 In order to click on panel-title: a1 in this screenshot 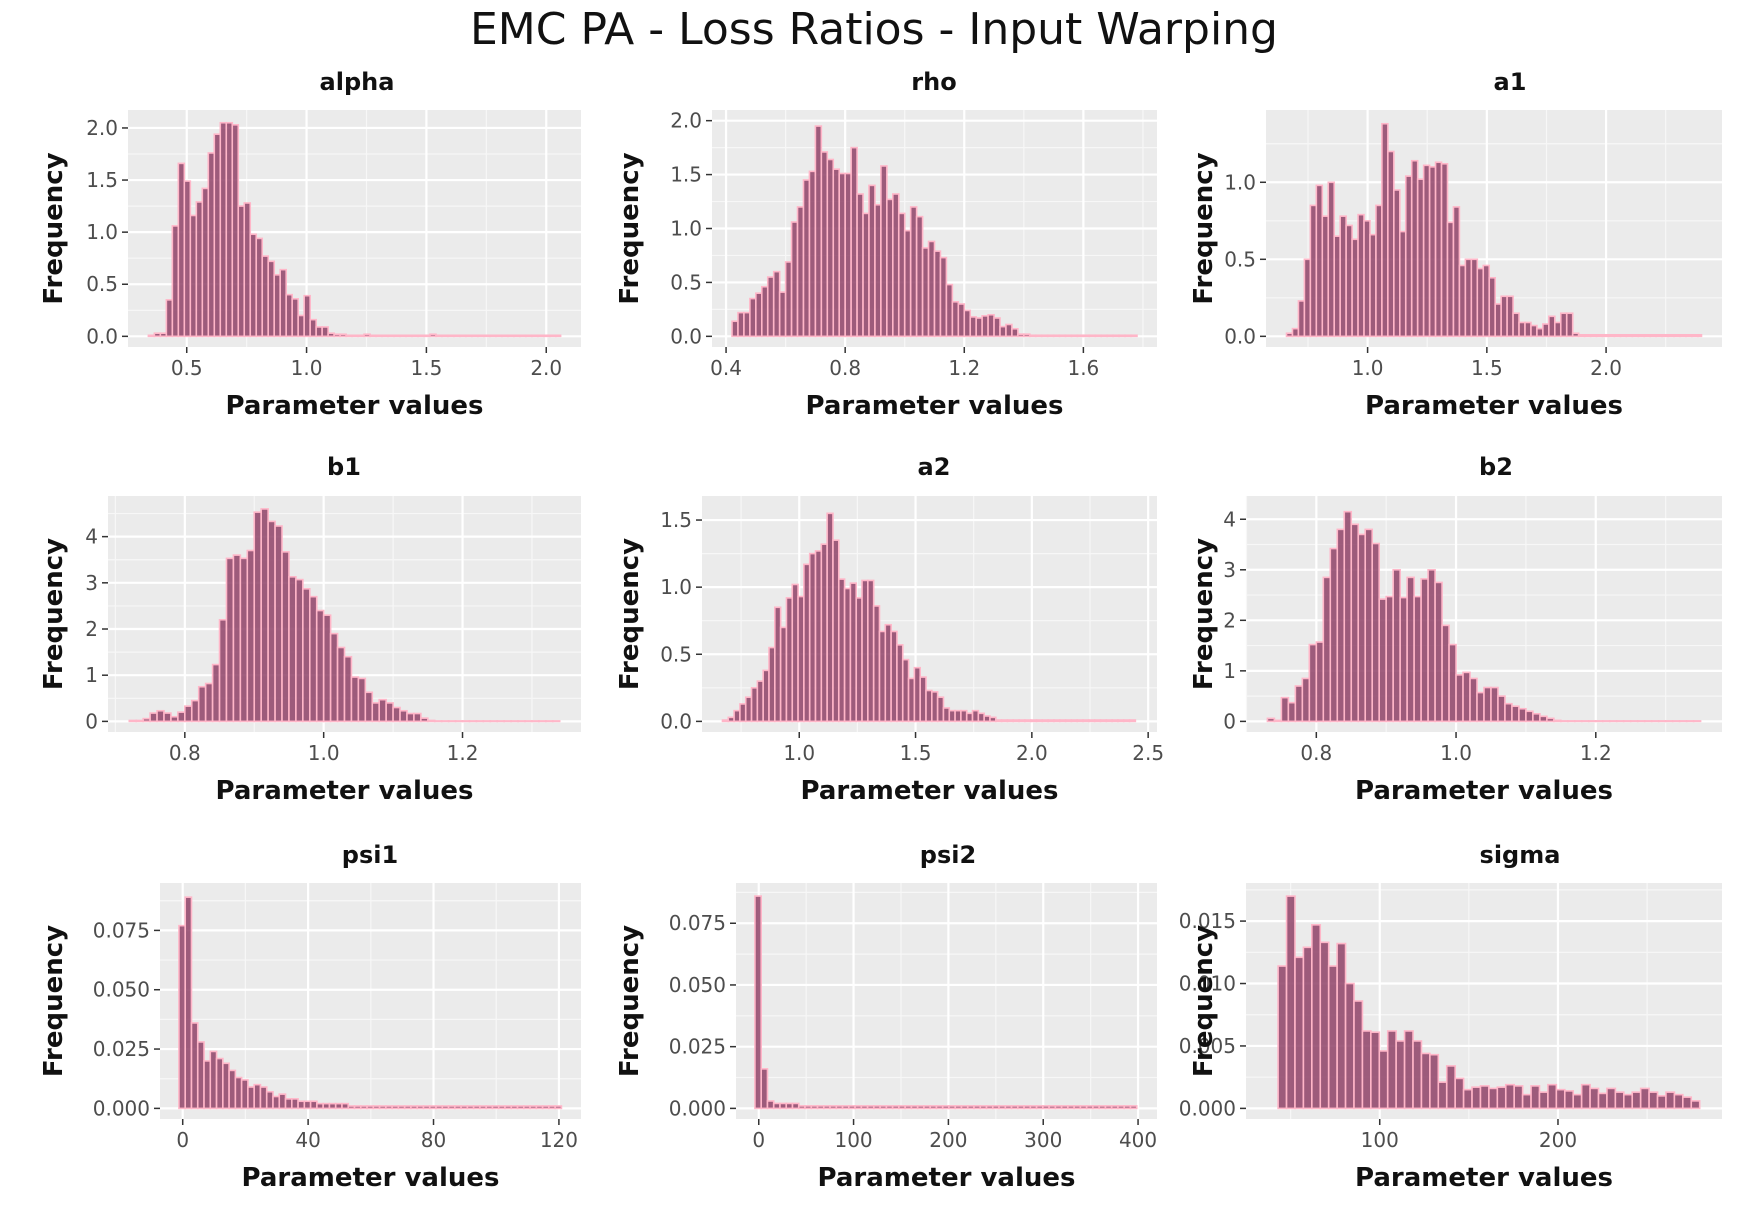, I will do `click(1510, 82)`.